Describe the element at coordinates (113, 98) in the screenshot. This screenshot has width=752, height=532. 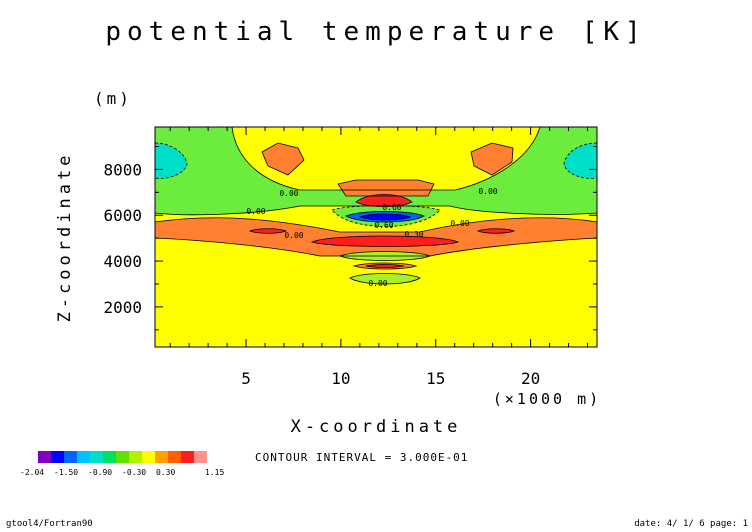
I see `y-axis-unit: (m)` at that location.